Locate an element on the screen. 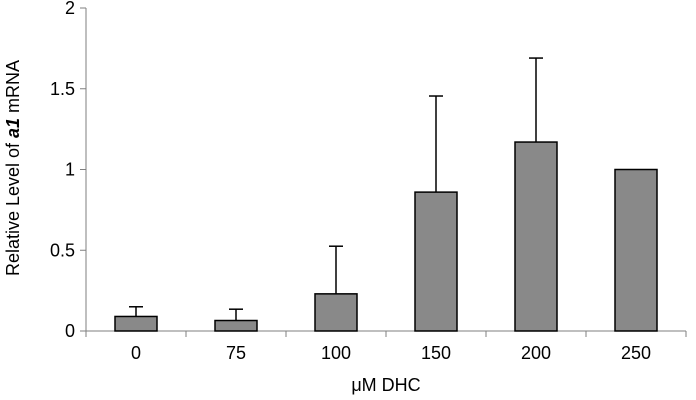 The width and height of the screenshot is (696, 400). y-axis-title: Relative Level of a1 mRNA is located at coordinates (13, 168).